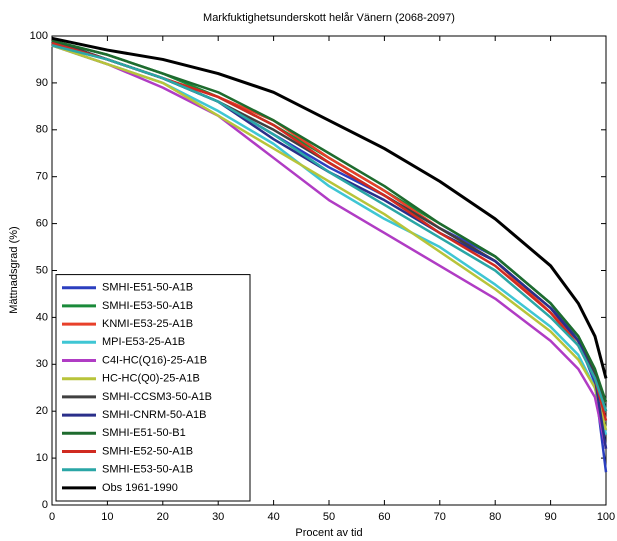 The width and height of the screenshot is (617, 541). What do you see at coordinates (328, 533) in the screenshot?
I see `x-axis-label: Procent av tid` at bounding box center [328, 533].